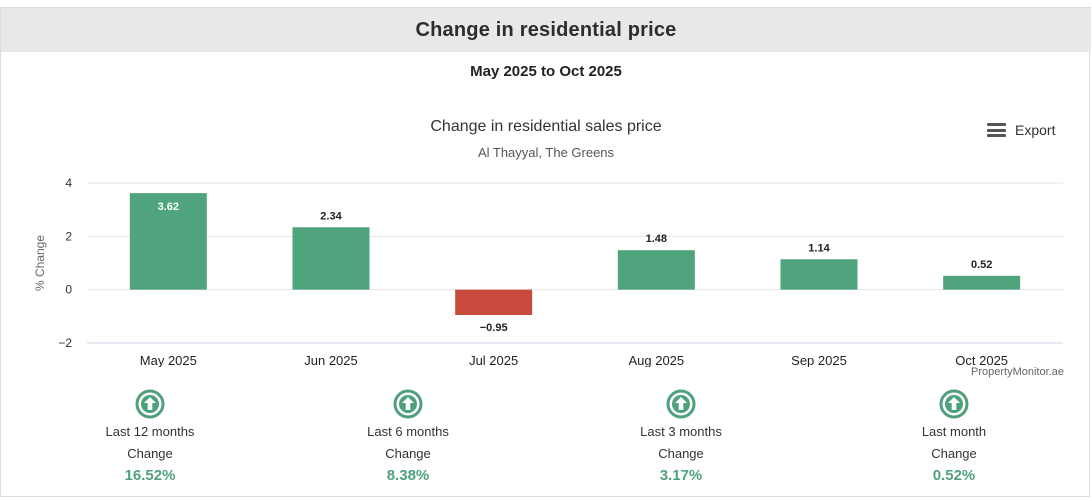  I want to click on stat-last-12-months: Last 12 months Change 16.52%, so click(150, 434).